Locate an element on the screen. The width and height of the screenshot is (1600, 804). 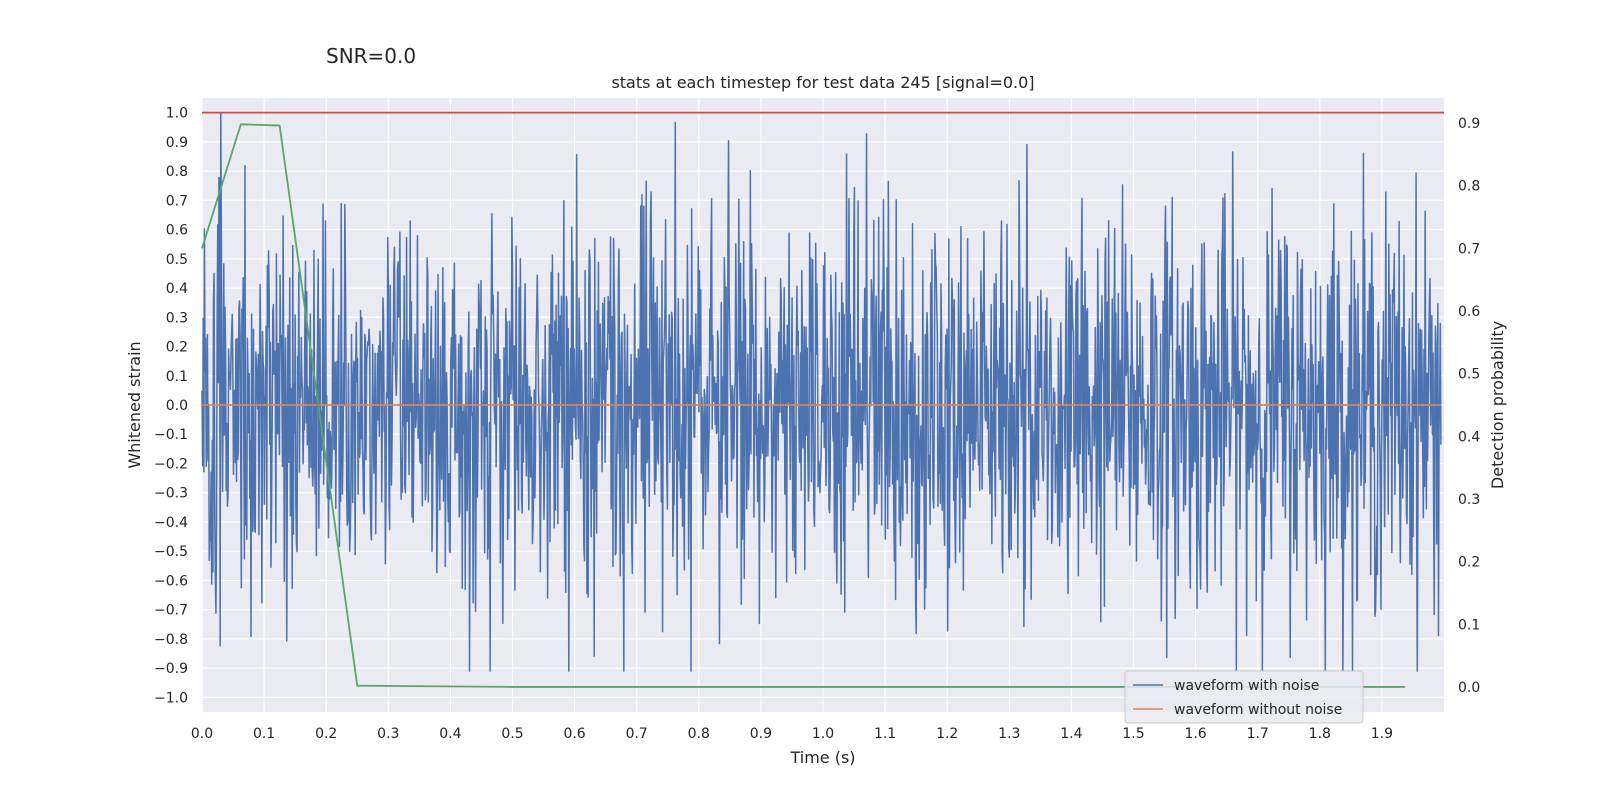
y-left-tick-label: 0.3 is located at coordinates (177, 318).